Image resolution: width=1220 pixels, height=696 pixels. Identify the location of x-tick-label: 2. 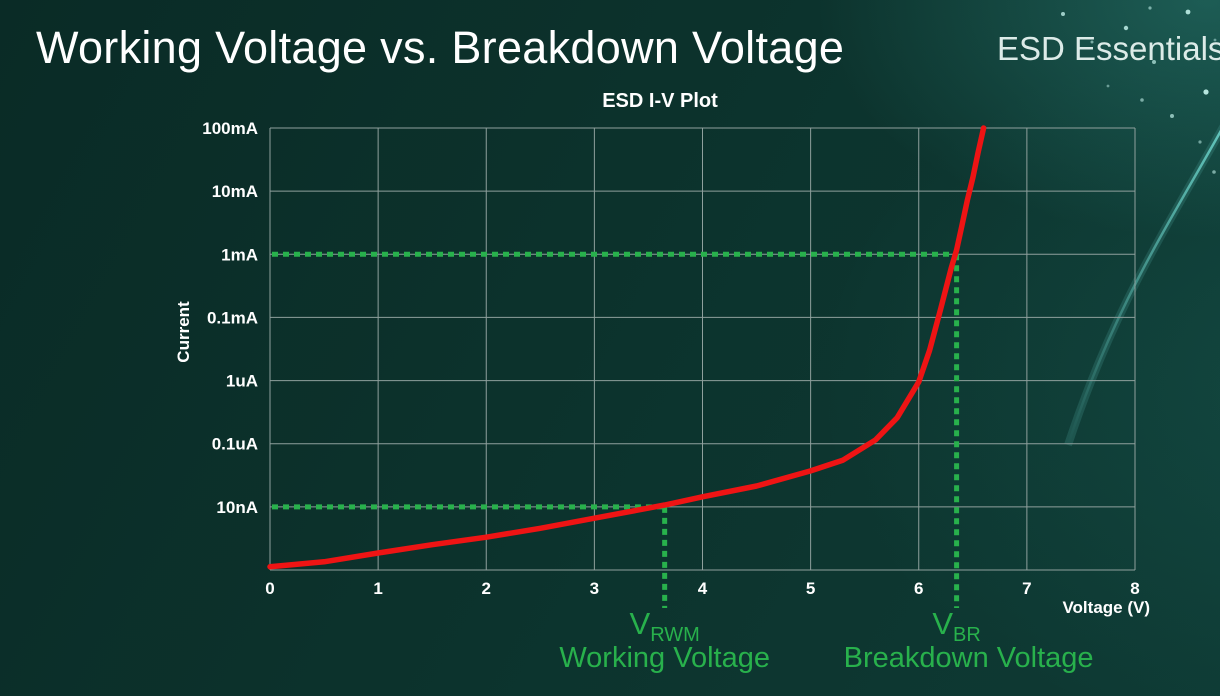
(486, 588).